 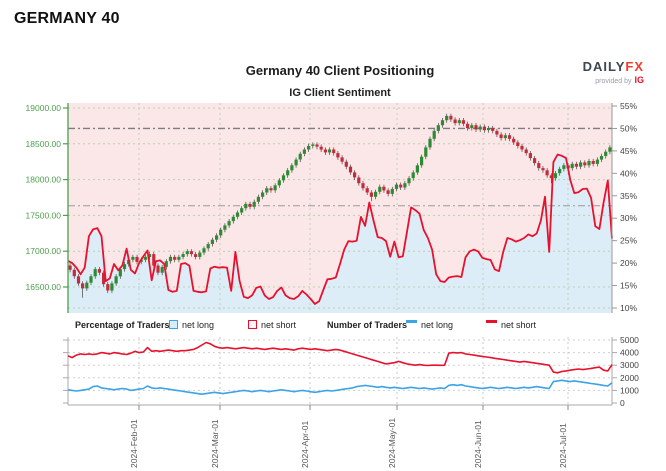 I want to click on svg-text: 16500.00, so click(x=44, y=287).